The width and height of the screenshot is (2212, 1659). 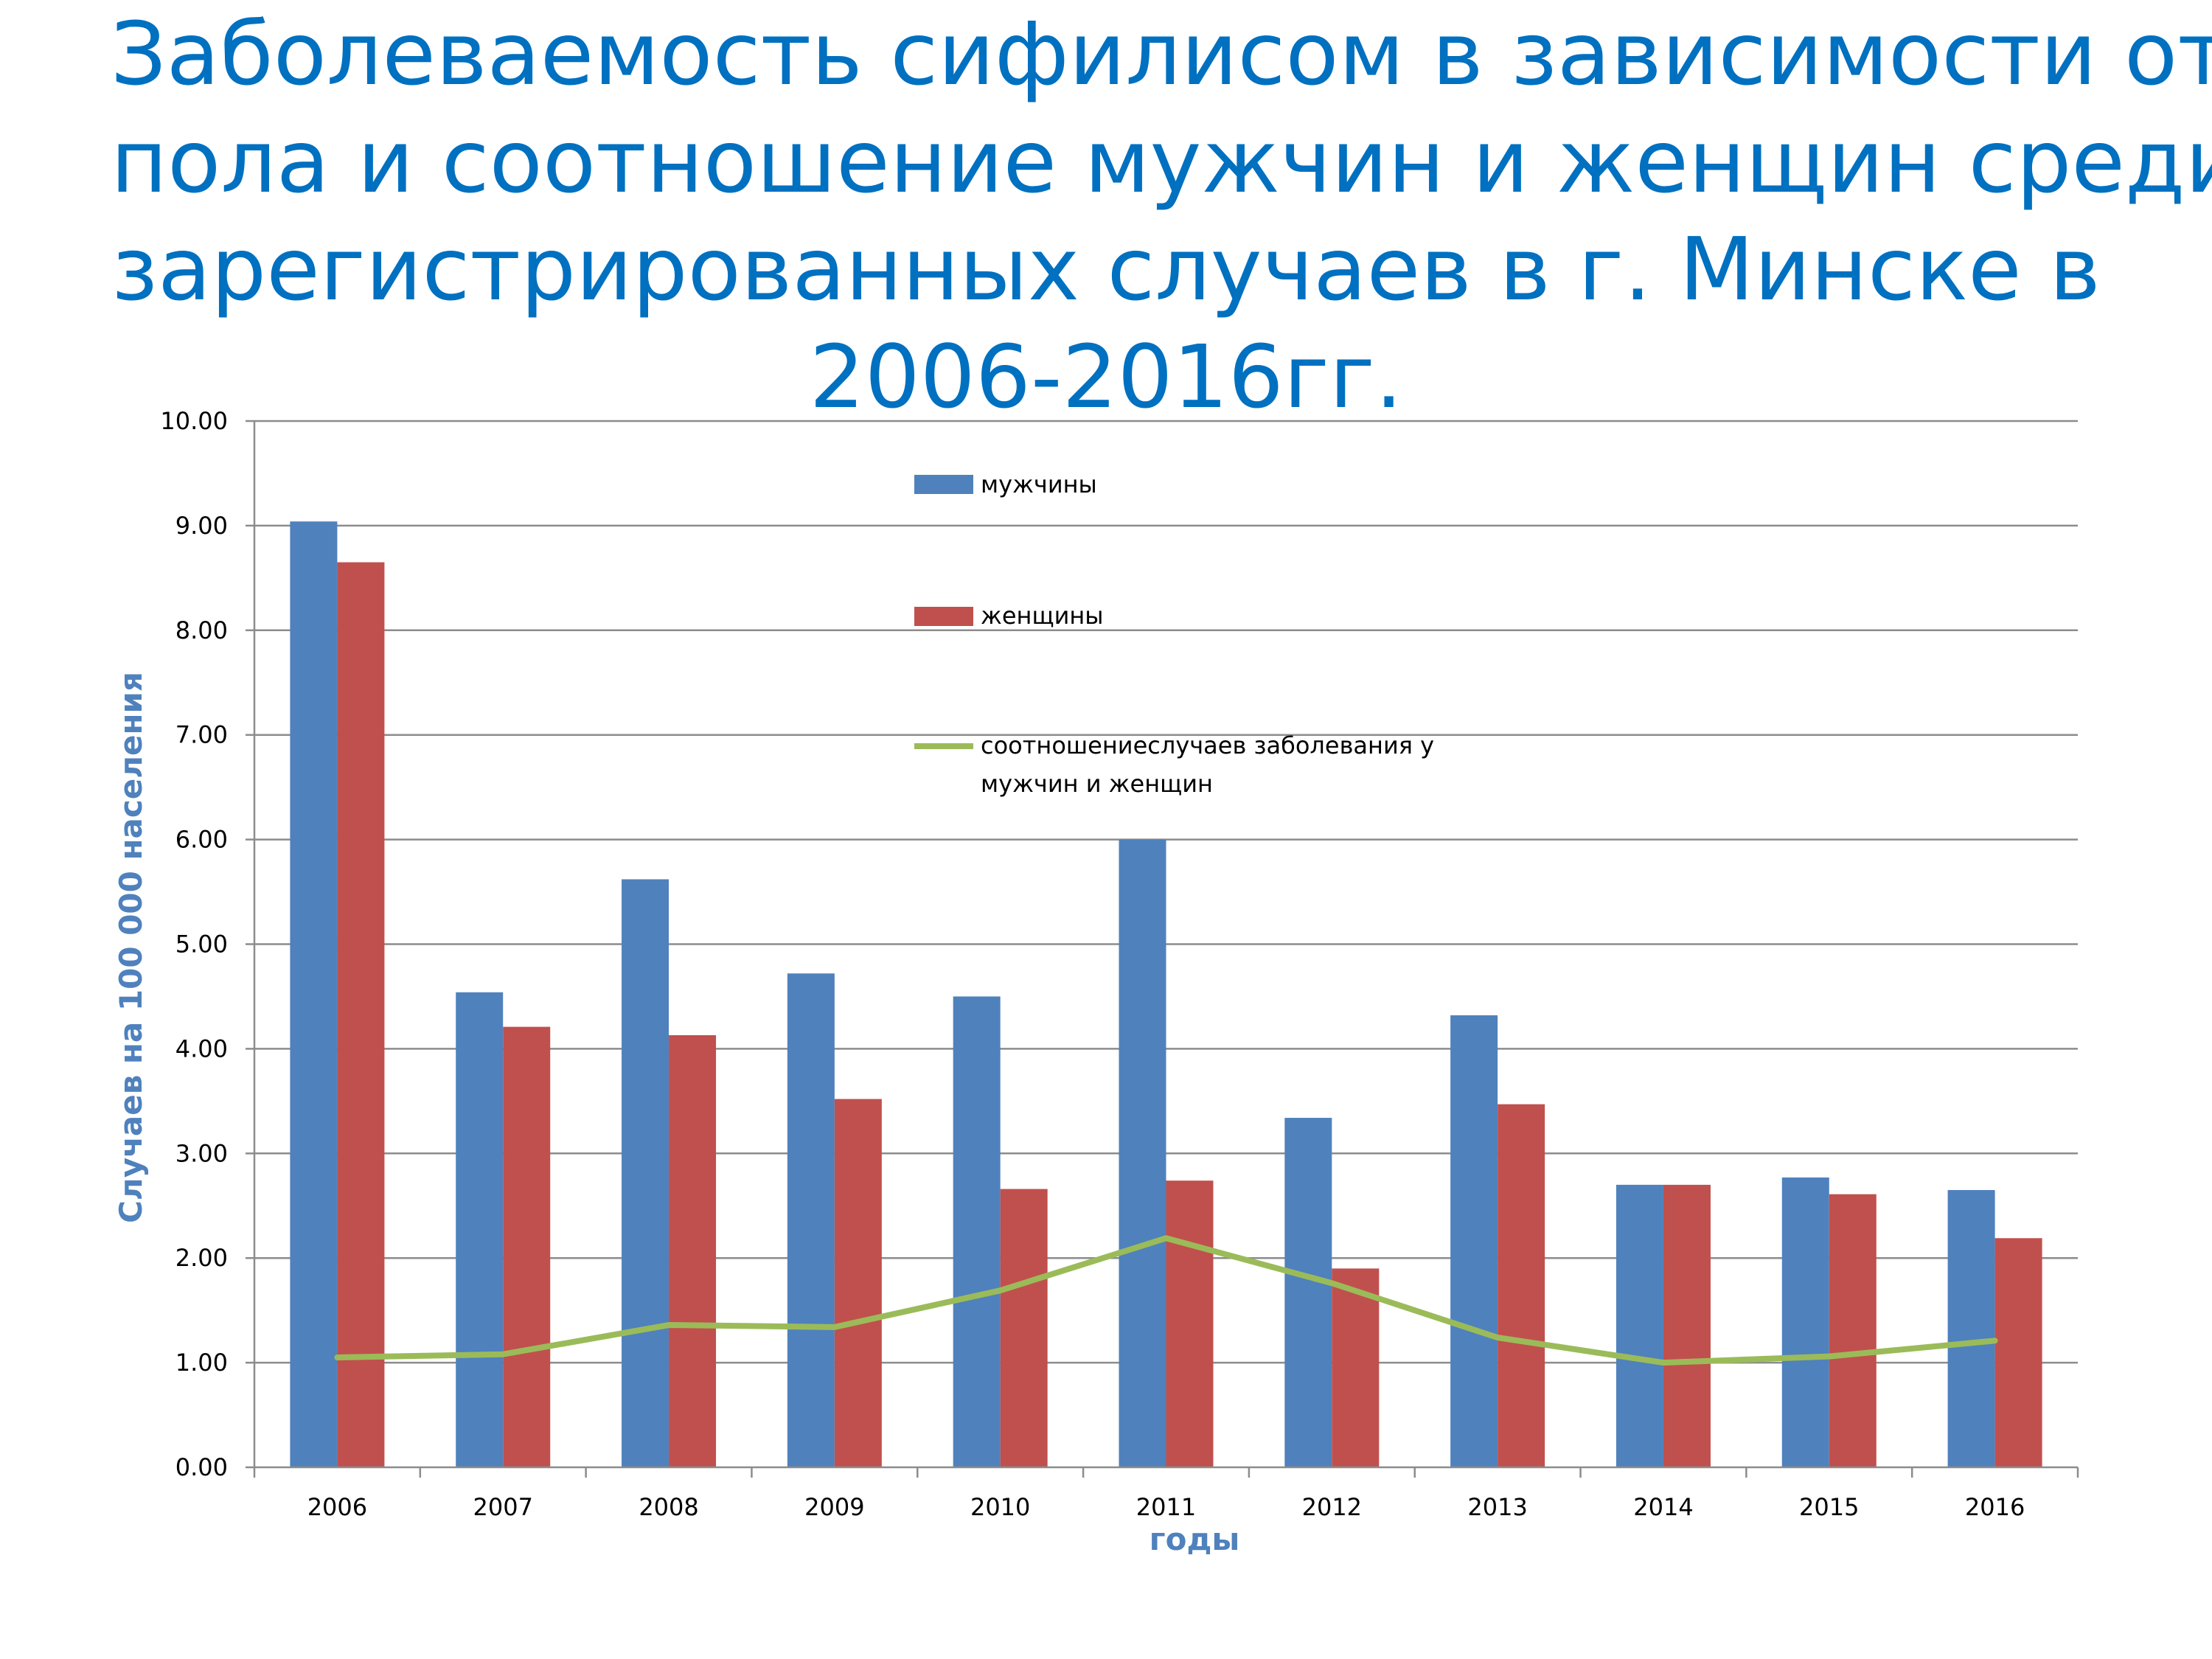 I want to click on legend-label-women: женщины, so click(x=1042, y=616).